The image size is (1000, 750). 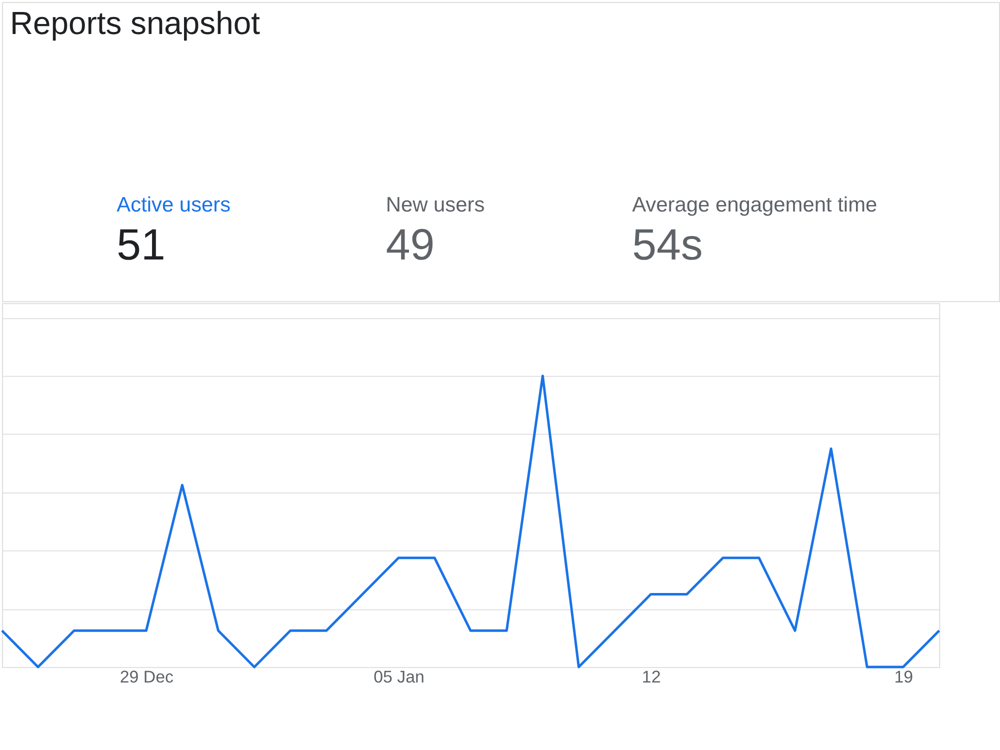 I want to click on x-tick-label: 19, so click(x=904, y=676).